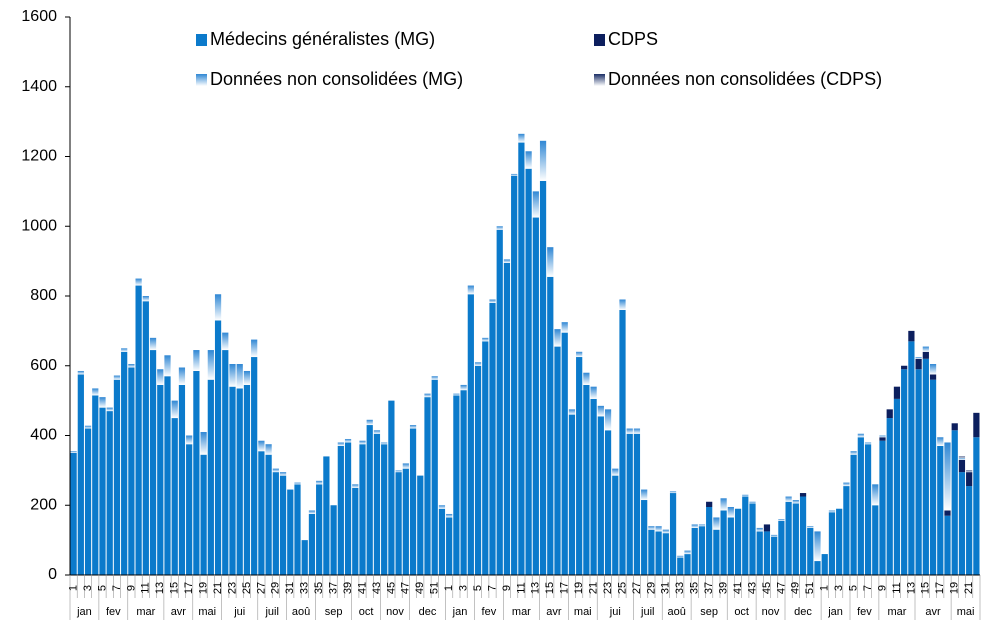 The width and height of the screenshot is (988, 625). What do you see at coordinates (204, 588) in the screenshot?
I see `x-tick-label: 19` at bounding box center [204, 588].